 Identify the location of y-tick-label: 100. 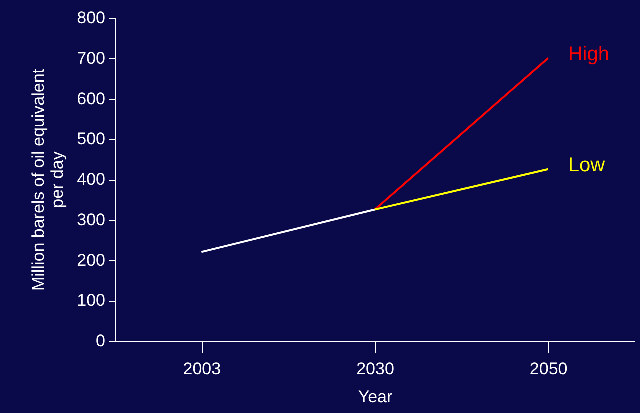
(91, 300).